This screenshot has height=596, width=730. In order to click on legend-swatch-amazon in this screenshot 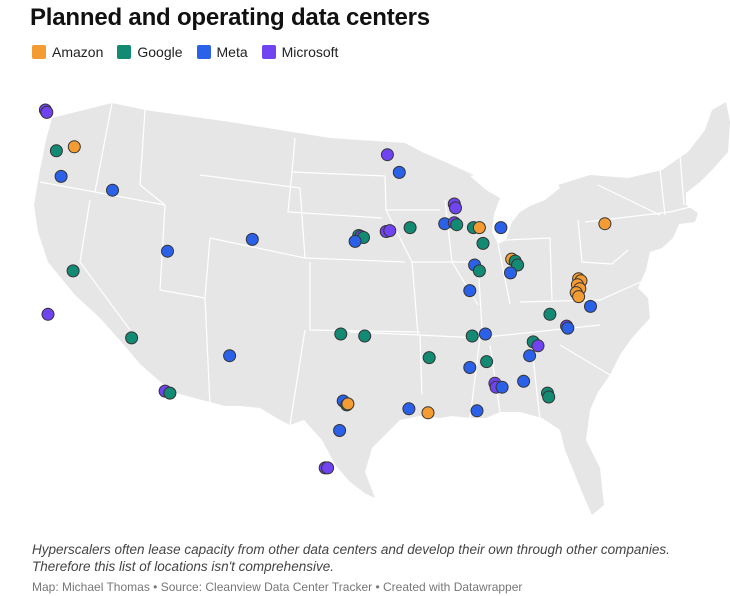, I will do `click(39, 52)`.